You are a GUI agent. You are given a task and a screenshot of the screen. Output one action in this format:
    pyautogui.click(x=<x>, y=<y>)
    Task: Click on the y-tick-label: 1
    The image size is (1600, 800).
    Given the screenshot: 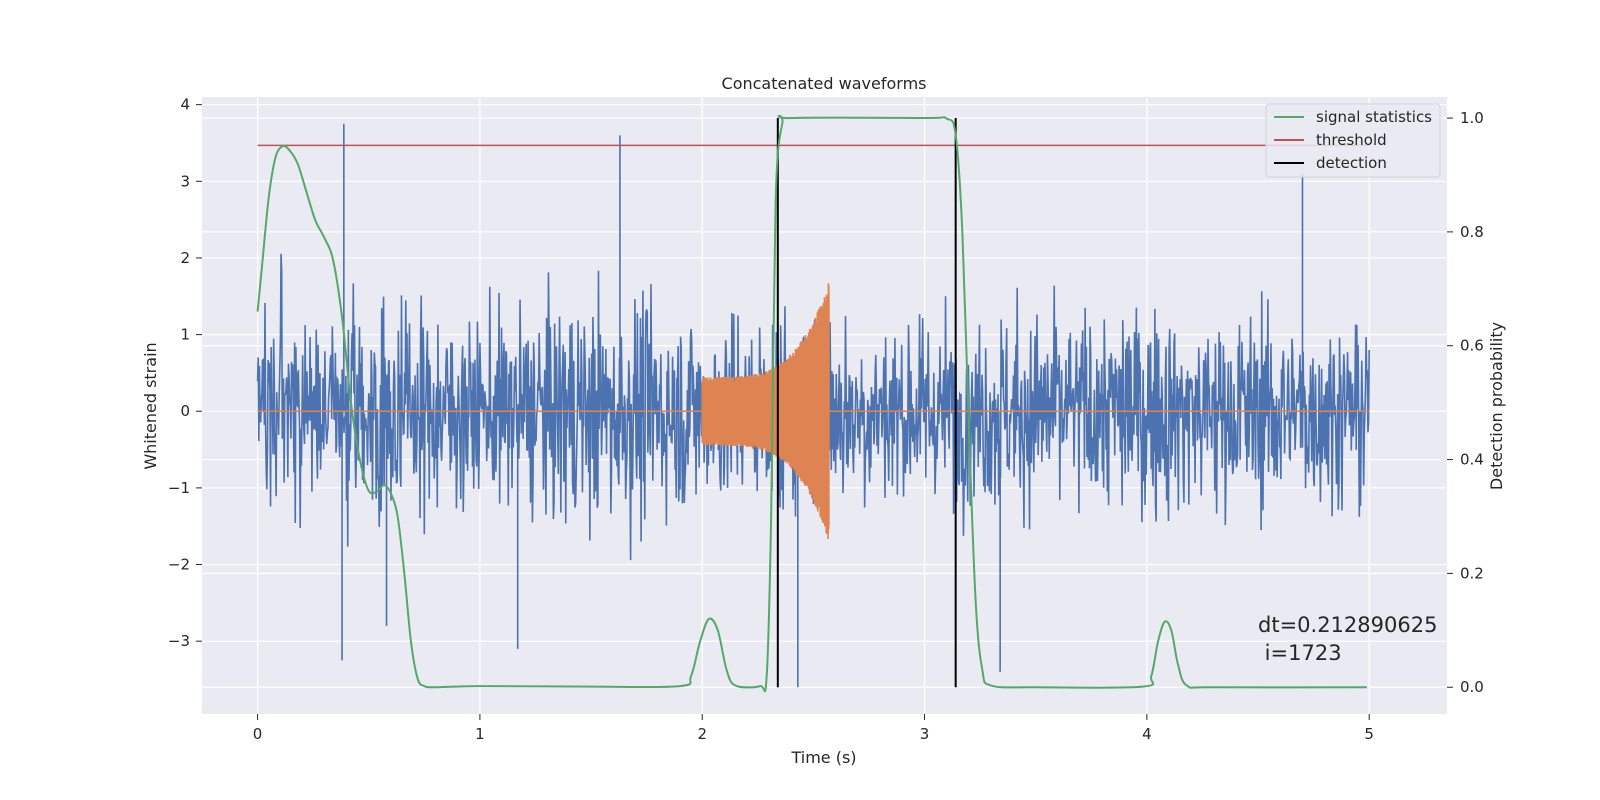 What is the action you would take?
    pyautogui.click(x=185, y=335)
    